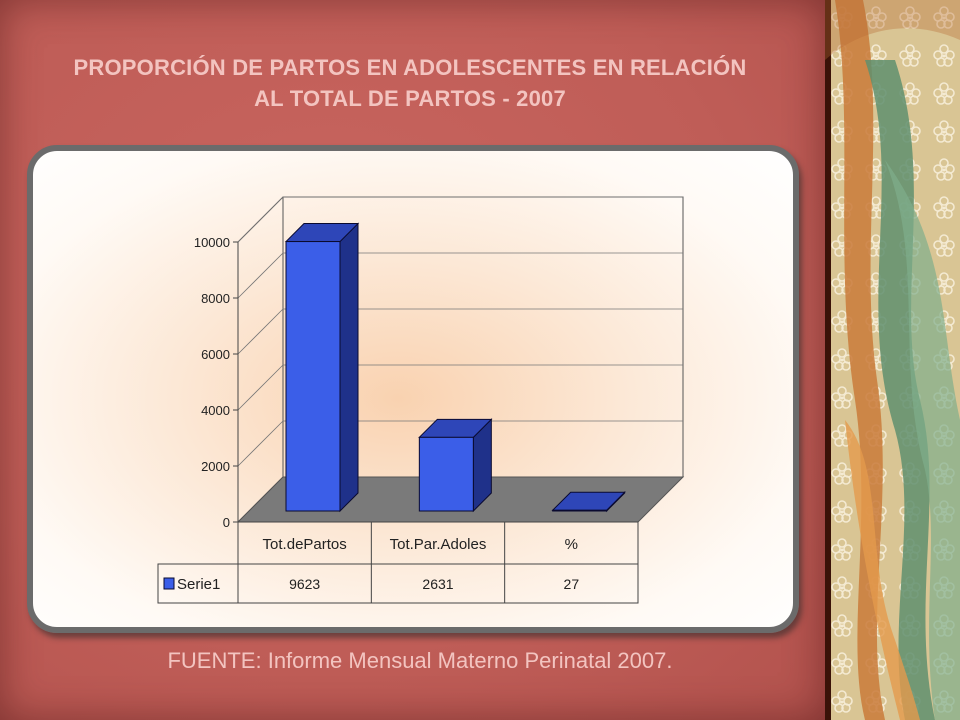 The image size is (960, 720). What do you see at coordinates (169, 583) in the screenshot?
I see `legend-swatch` at bounding box center [169, 583].